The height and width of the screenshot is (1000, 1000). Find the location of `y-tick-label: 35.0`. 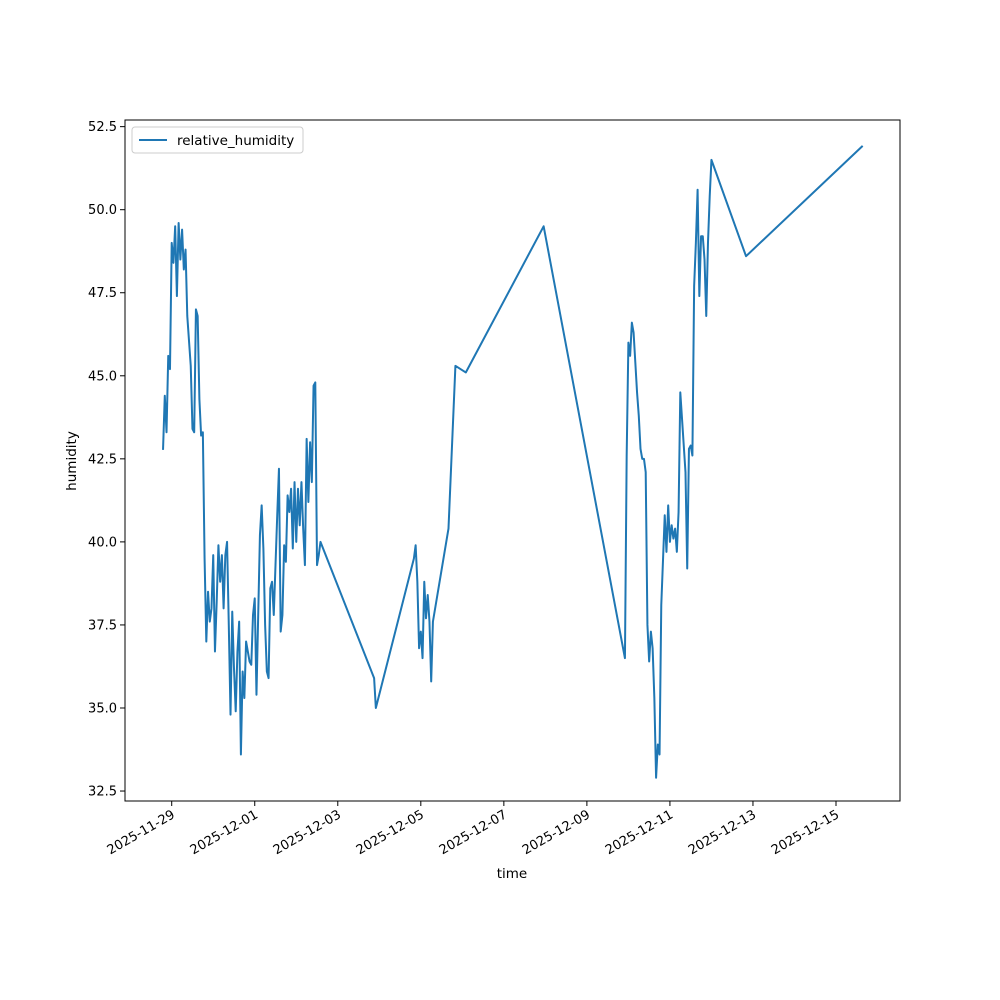

y-tick-label: 35.0 is located at coordinates (102, 708).